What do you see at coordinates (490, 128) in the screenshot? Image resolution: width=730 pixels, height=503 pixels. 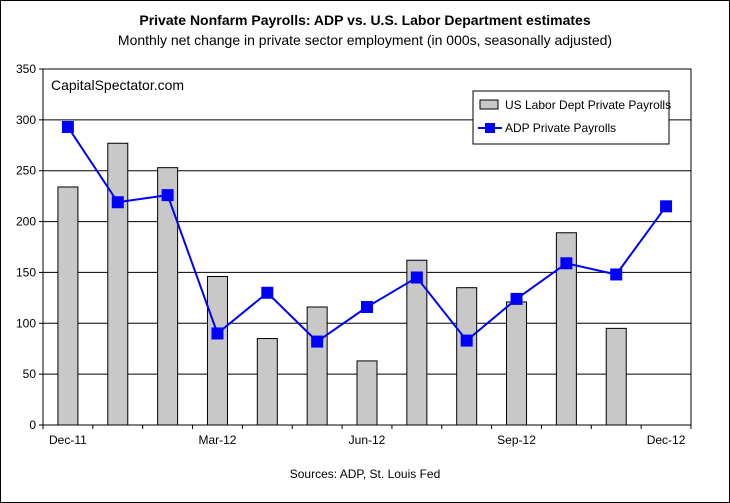 I see `legend-line-marker` at bounding box center [490, 128].